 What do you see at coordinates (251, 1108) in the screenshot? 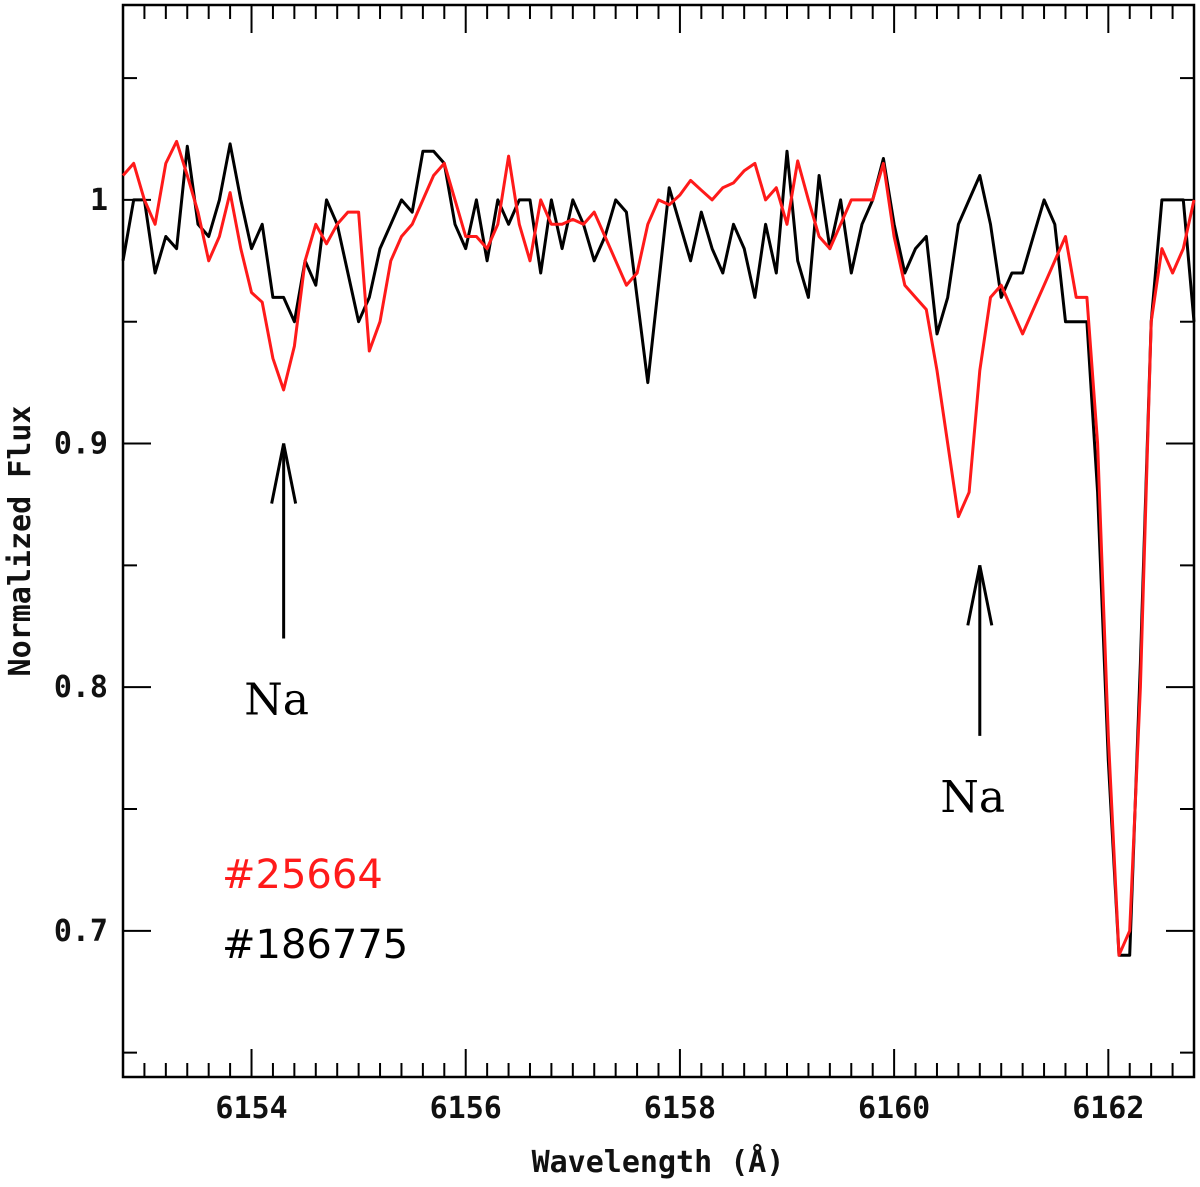
I see `x-tick-label: 6154` at bounding box center [251, 1108].